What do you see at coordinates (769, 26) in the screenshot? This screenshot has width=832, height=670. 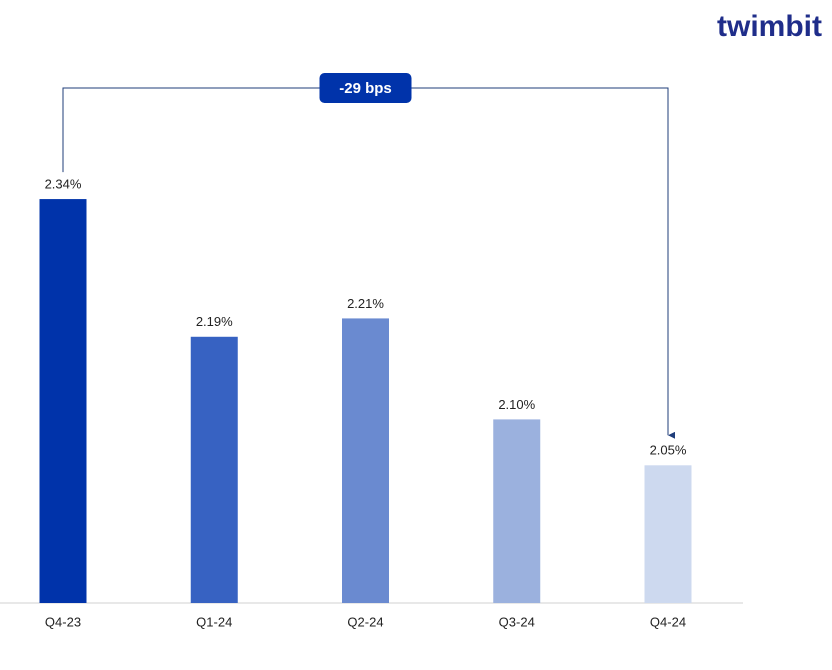 I see `brand-logo: twimbit` at bounding box center [769, 26].